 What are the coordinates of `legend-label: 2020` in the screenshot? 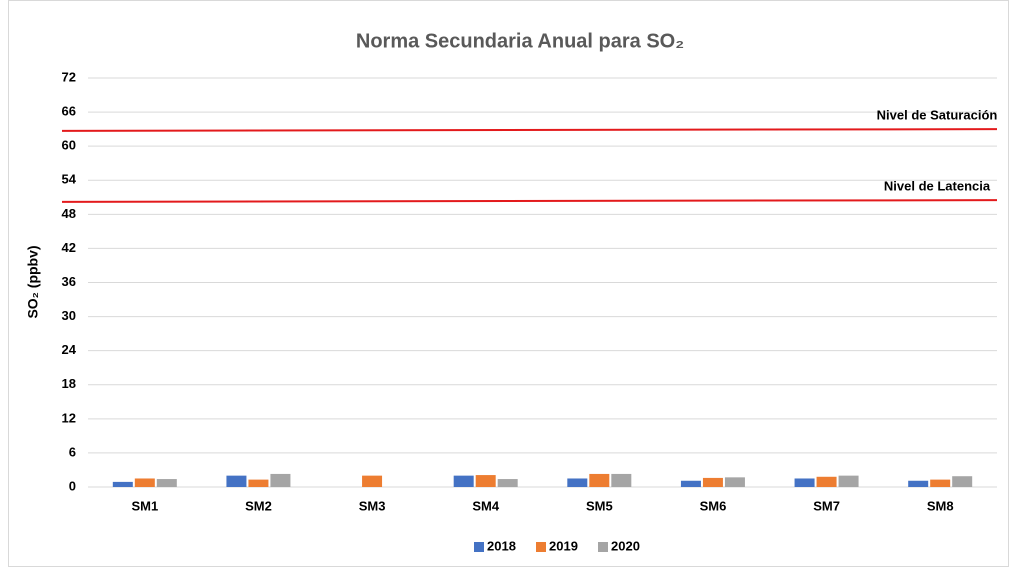 It's located at (625, 545).